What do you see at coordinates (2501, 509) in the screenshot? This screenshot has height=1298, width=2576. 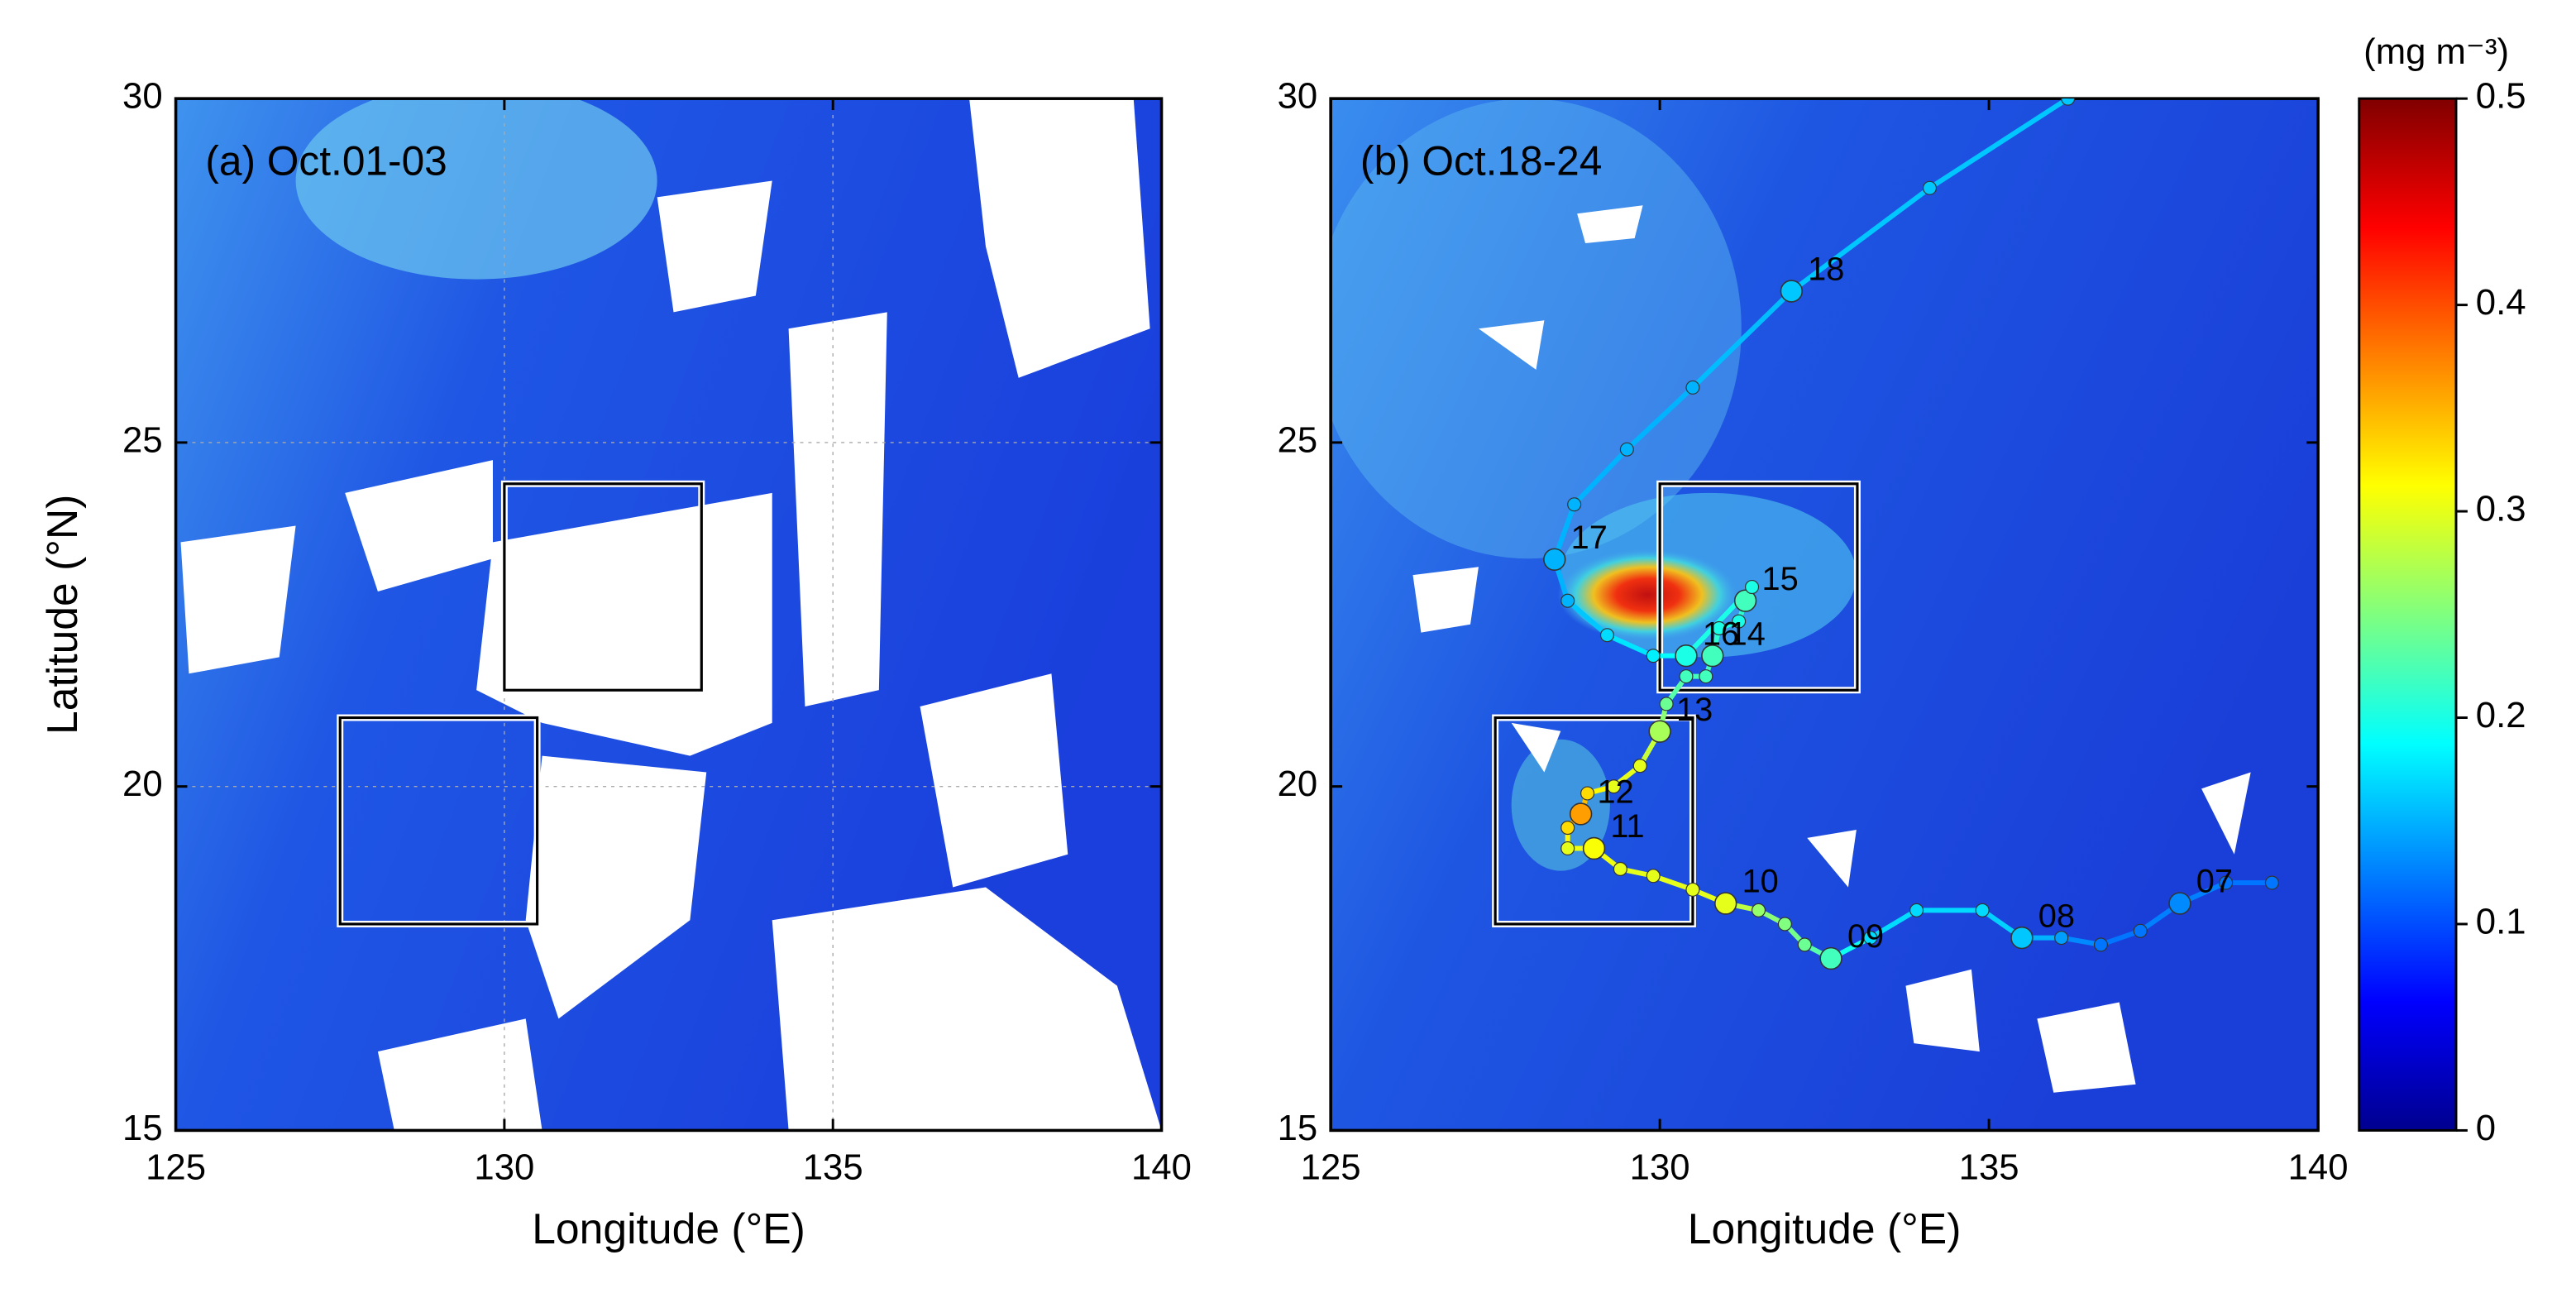 I see `colorbar-tick-label: 0.3` at bounding box center [2501, 509].